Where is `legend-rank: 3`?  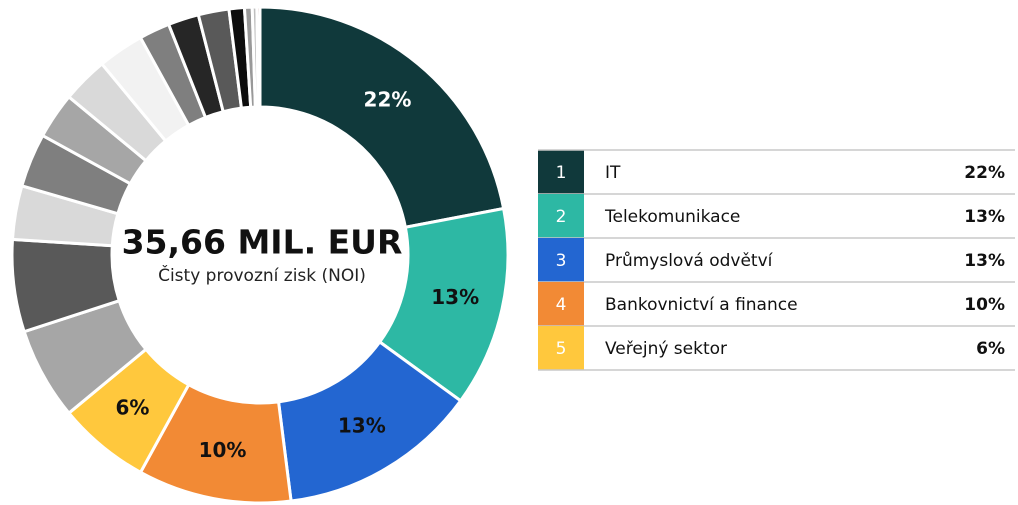
legend-rank: 3 is located at coordinates (561, 261).